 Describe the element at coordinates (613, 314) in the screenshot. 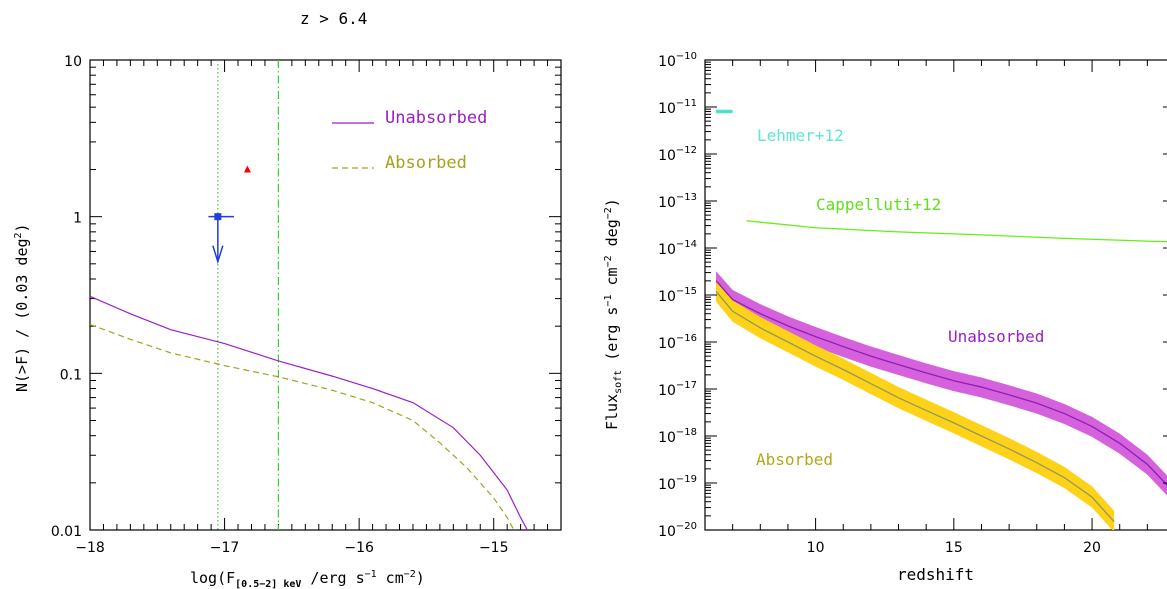

I see `right-y-axis-label: Fluxsoft (erg s−1 cm−2 deg−2)` at that location.